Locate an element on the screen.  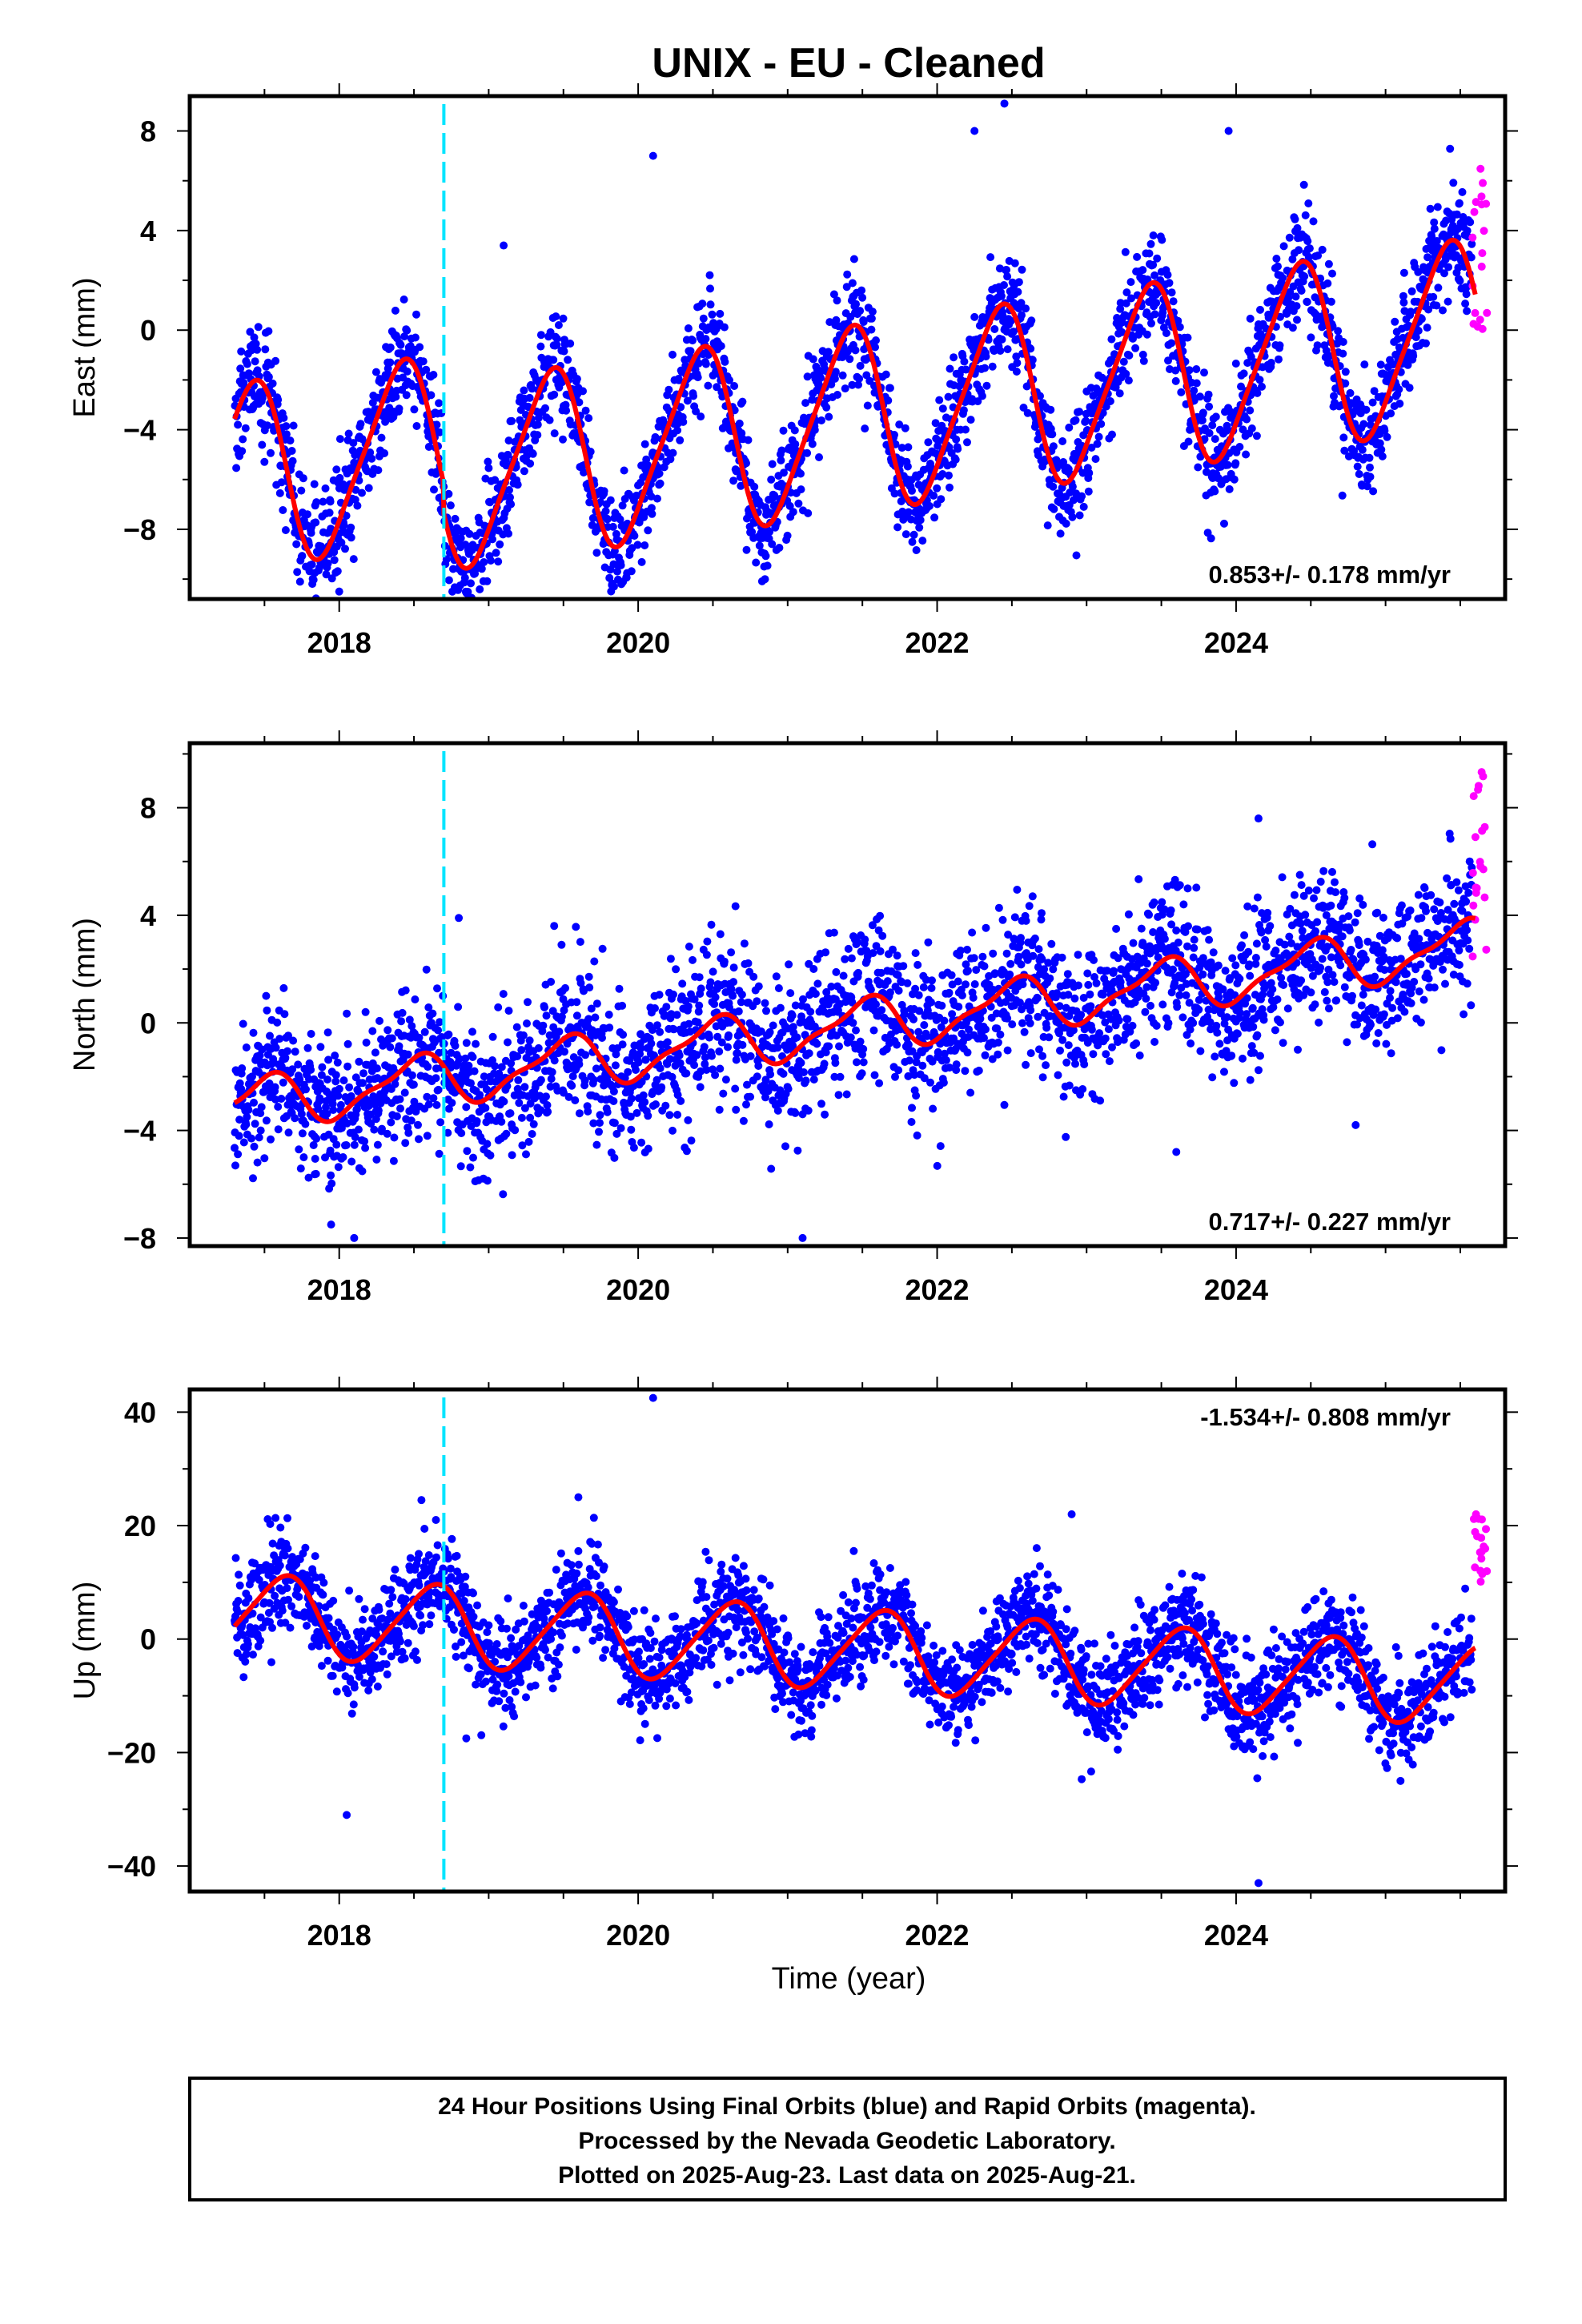
chart-title: UNIX - EU - Cleaned is located at coordinates (848, 63).